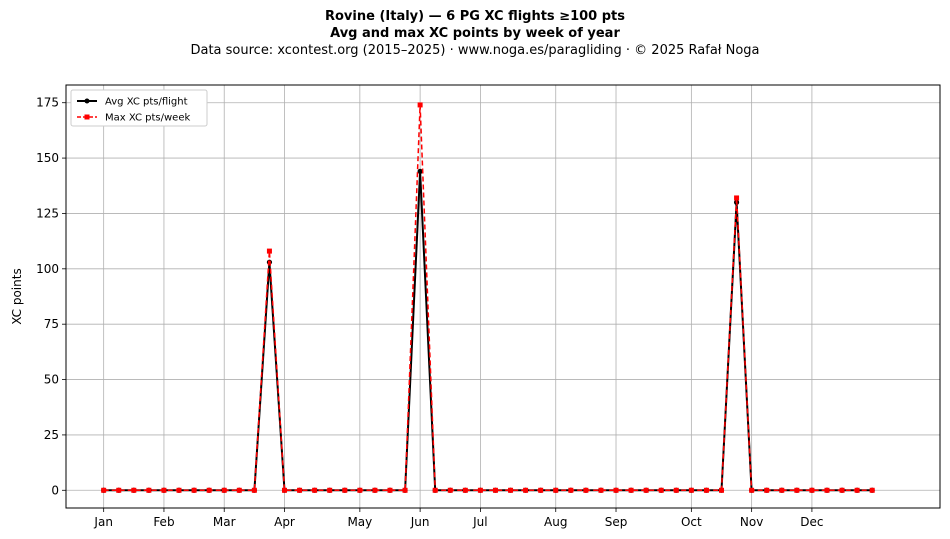 This screenshot has width=950, height=539. Describe the element at coordinates (47, 269) in the screenshot. I see `y-tick-label: 100` at that location.